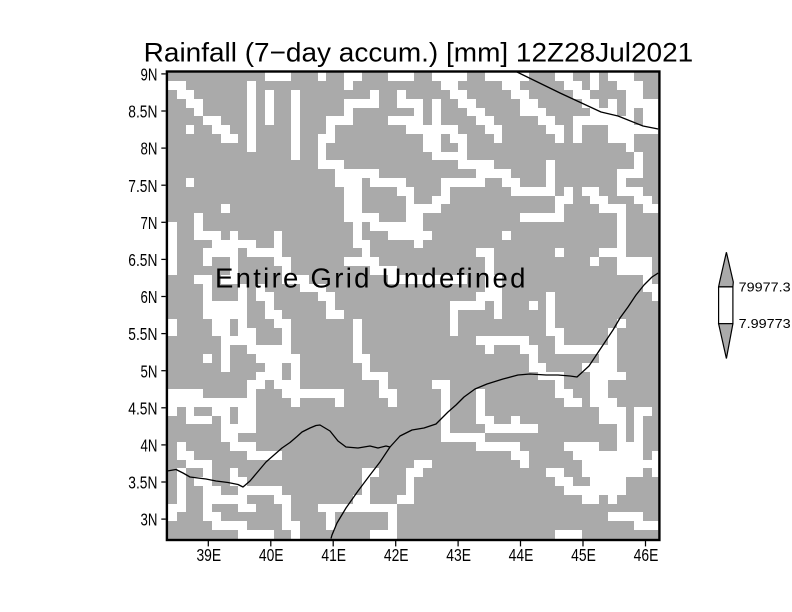 This screenshot has height=612, width=792. What do you see at coordinates (583, 555) in the screenshot?
I see `svg-text: 45E` at bounding box center [583, 555].